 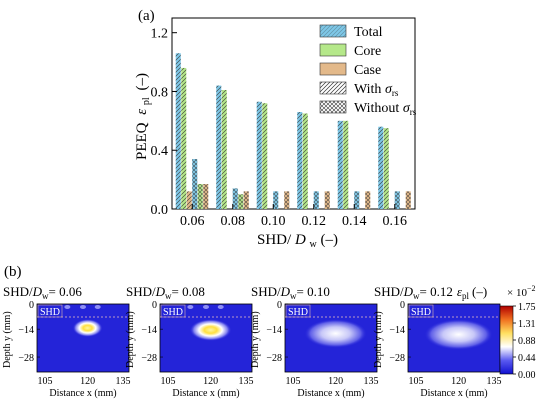 I want to click on heatmap-title: SHD/Dw= 0.08, so click(x=165, y=292).